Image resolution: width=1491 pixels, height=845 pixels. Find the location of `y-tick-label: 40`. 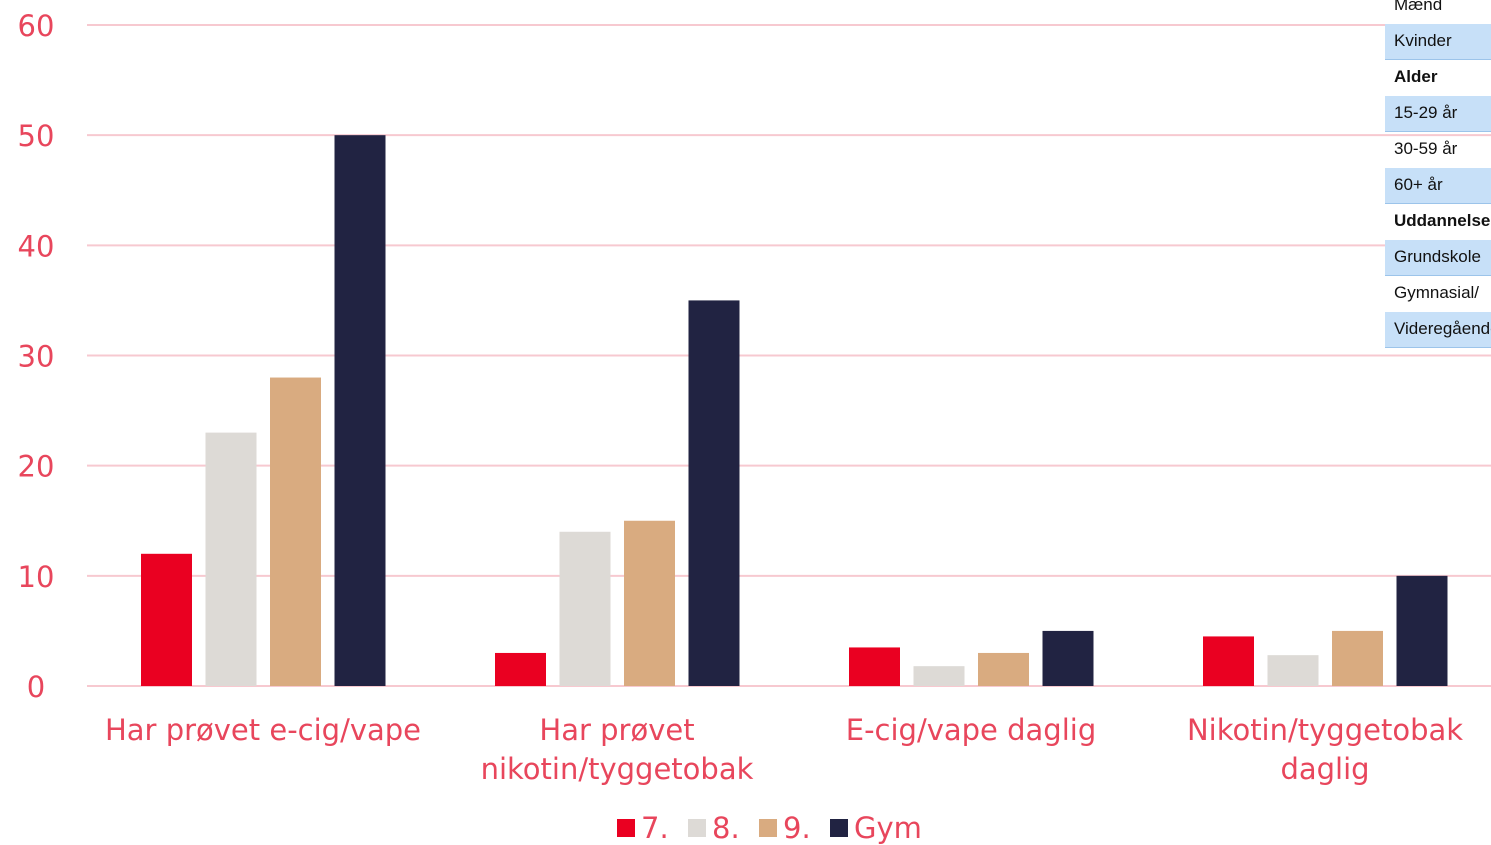

y-tick-label: 40 is located at coordinates (36, 246).